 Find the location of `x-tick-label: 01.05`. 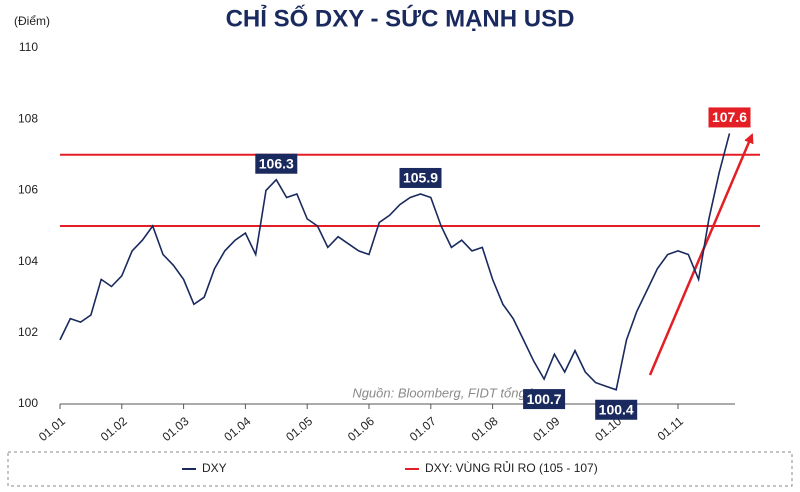

x-tick-label: 01.05 is located at coordinates (299, 429).